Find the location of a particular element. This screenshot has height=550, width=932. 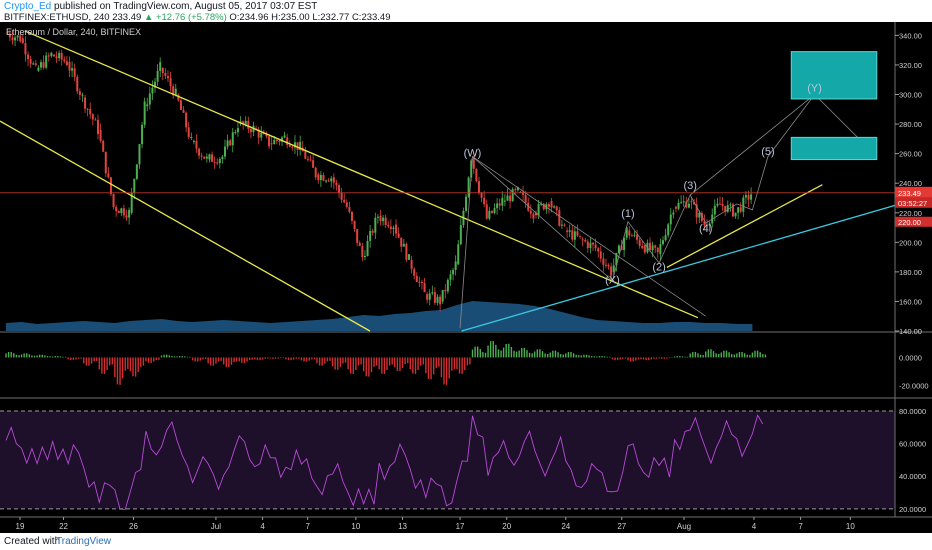

author-link: Crypto_Ed is located at coordinates (28, 6).